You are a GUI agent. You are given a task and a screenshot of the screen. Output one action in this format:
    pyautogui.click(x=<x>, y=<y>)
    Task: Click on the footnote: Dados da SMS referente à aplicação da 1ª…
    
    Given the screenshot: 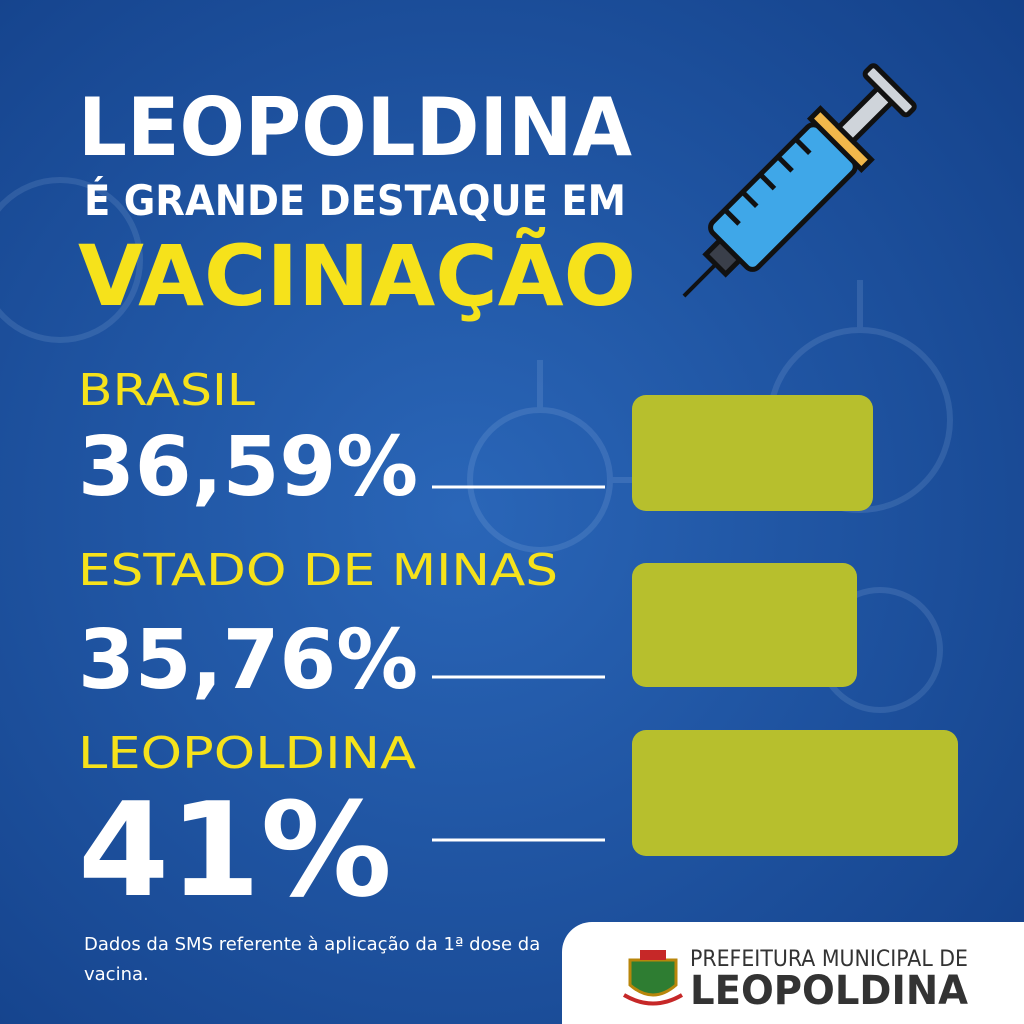 What is the action you would take?
    pyautogui.click(x=312, y=959)
    